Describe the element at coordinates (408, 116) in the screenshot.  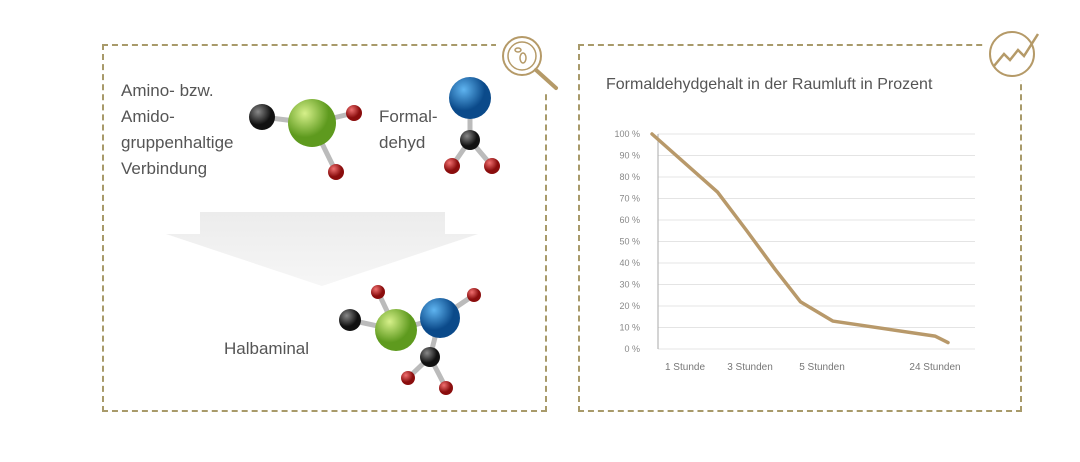
I see `label-line: Formal-` at that location.